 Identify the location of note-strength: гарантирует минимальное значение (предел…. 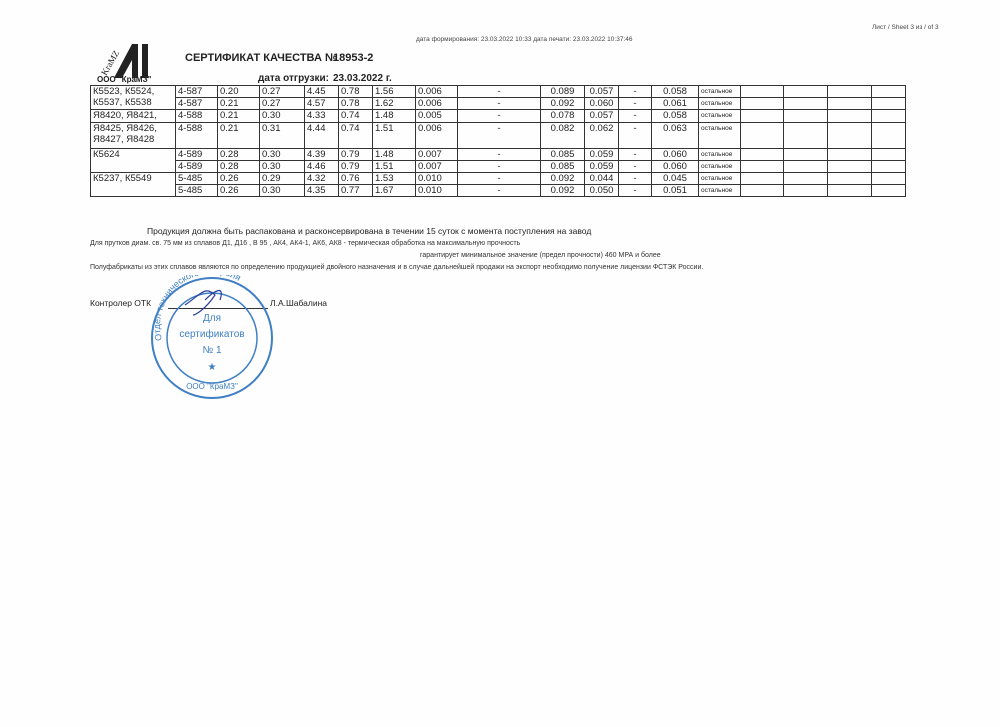
(540, 255).